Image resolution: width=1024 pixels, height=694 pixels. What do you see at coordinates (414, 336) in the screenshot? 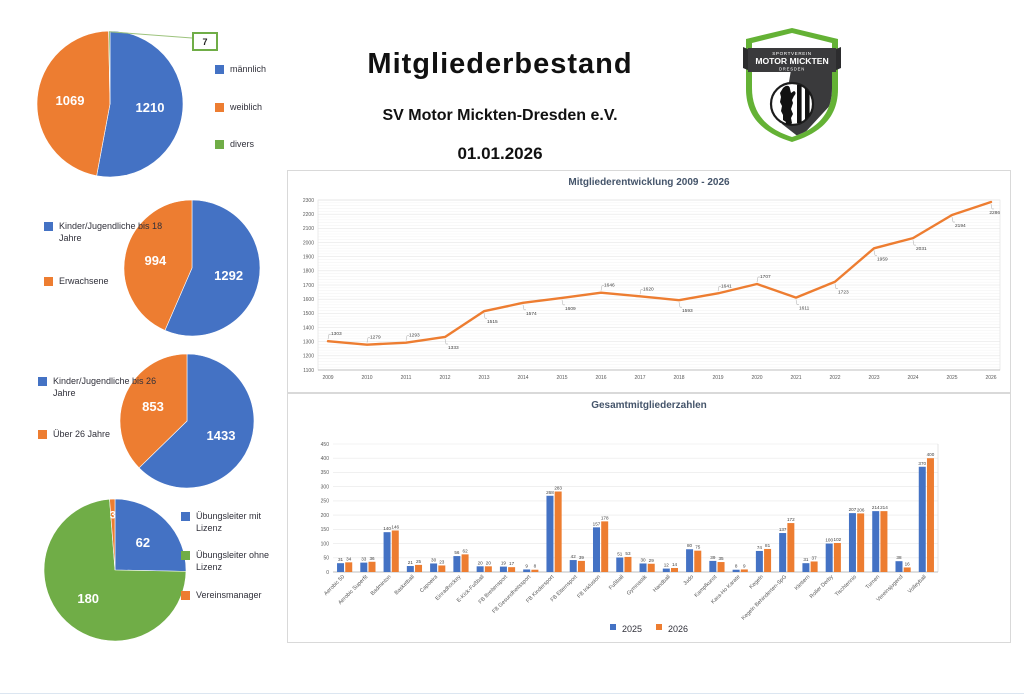
I see `line-data-label: 1293` at bounding box center [414, 336].